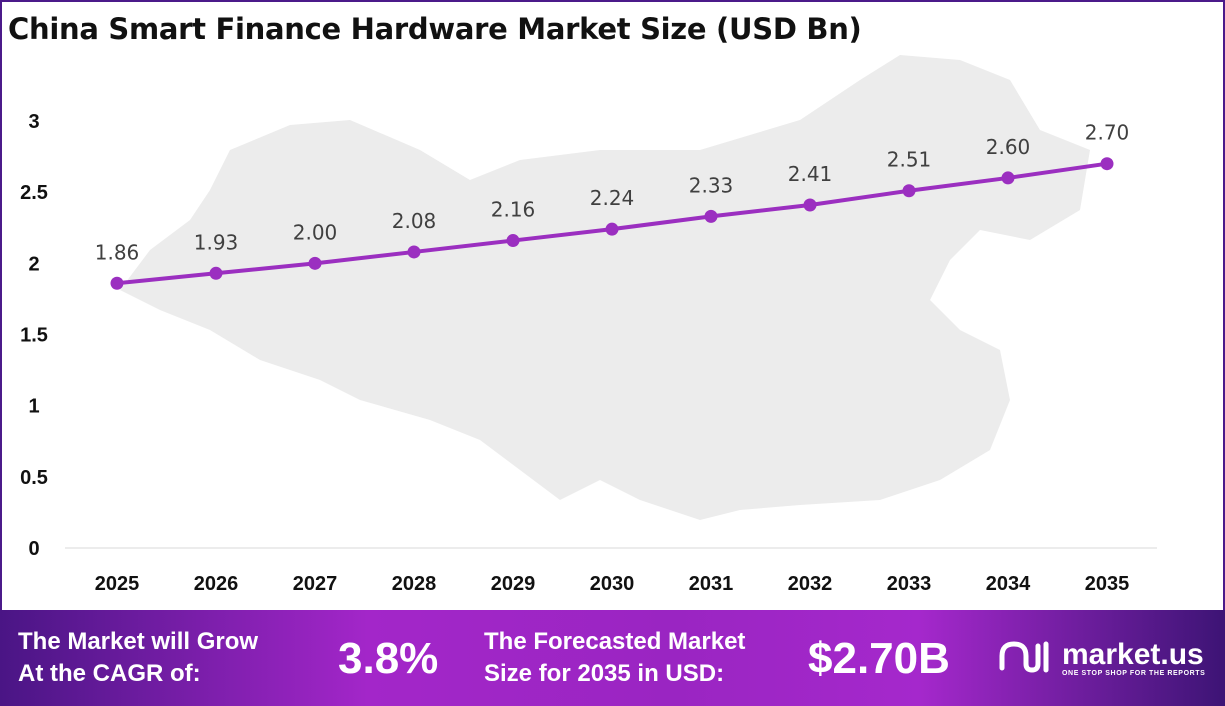 Image resolution: width=1225 pixels, height=706 pixels. What do you see at coordinates (1107, 133) in the screenshot?
I see `data-label: 2.70` at bounding box center [1107, 133].